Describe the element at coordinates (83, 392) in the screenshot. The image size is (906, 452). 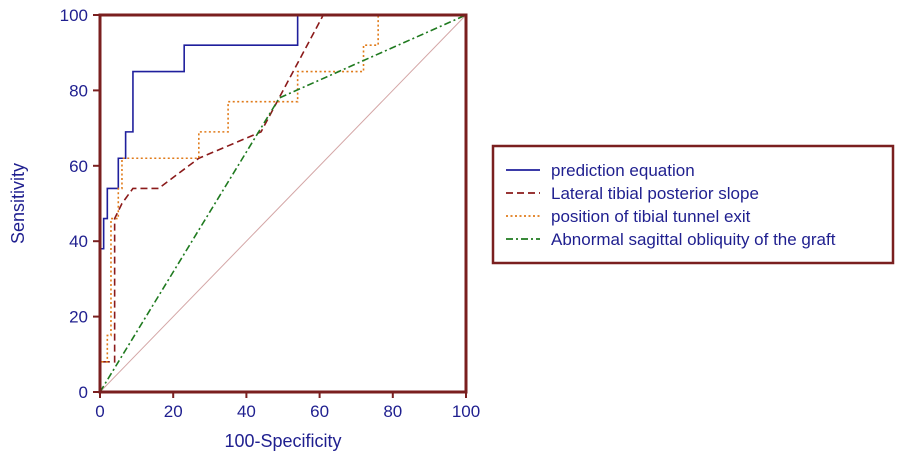
I see `y-tick-label: 0` at that location.